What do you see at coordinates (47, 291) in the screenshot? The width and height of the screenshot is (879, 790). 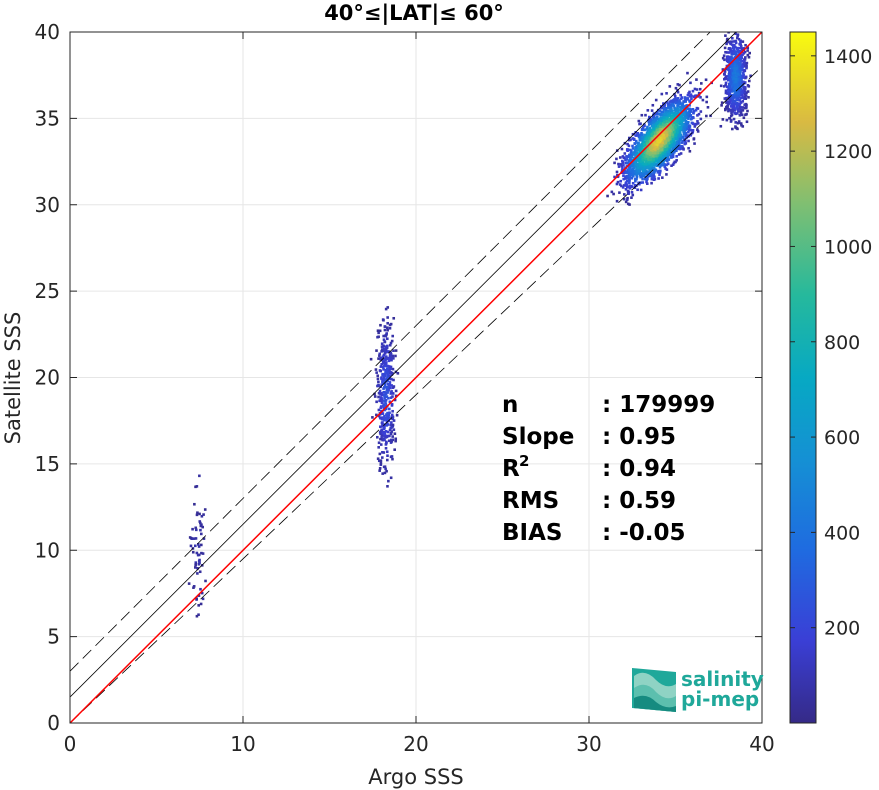 I see `y-tick-label: 25` at bounding box center [47, 291].